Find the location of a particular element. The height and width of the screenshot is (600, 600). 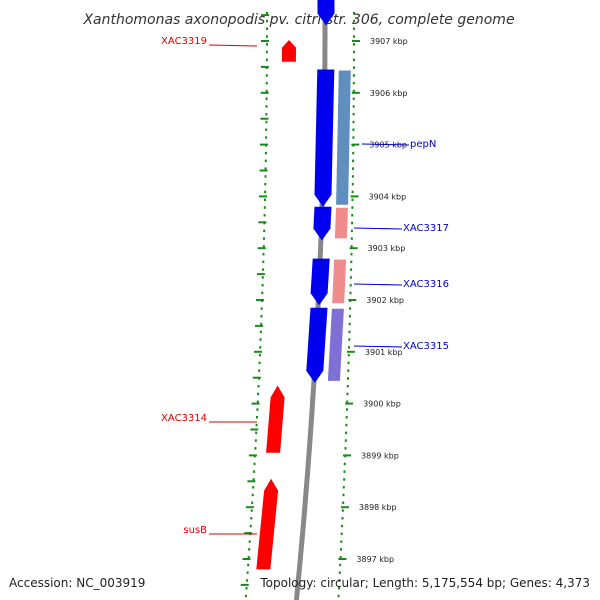

accession-text: Accession: NC_003919 is located at coordinates (77, 583).